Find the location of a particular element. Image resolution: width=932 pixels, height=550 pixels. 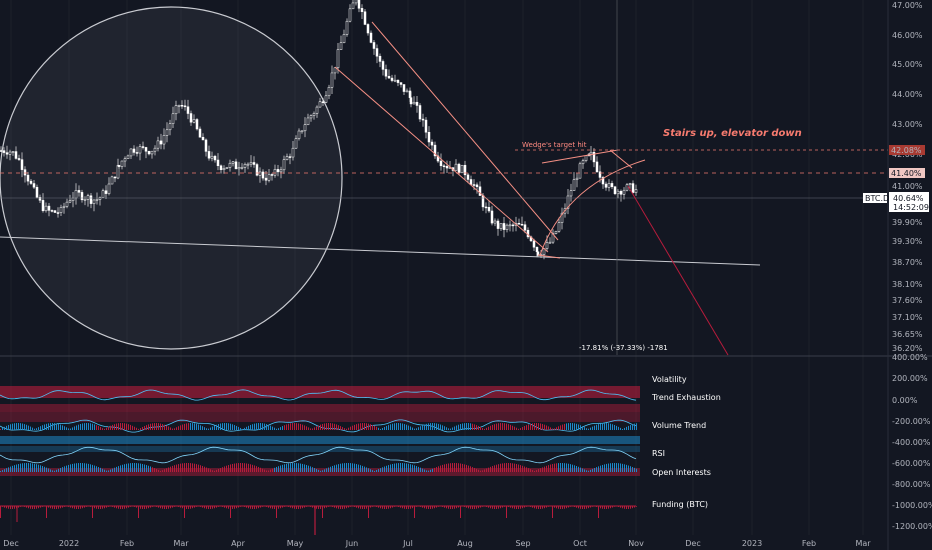

x-tick-label: Dec is located at coordinates (10, 543).